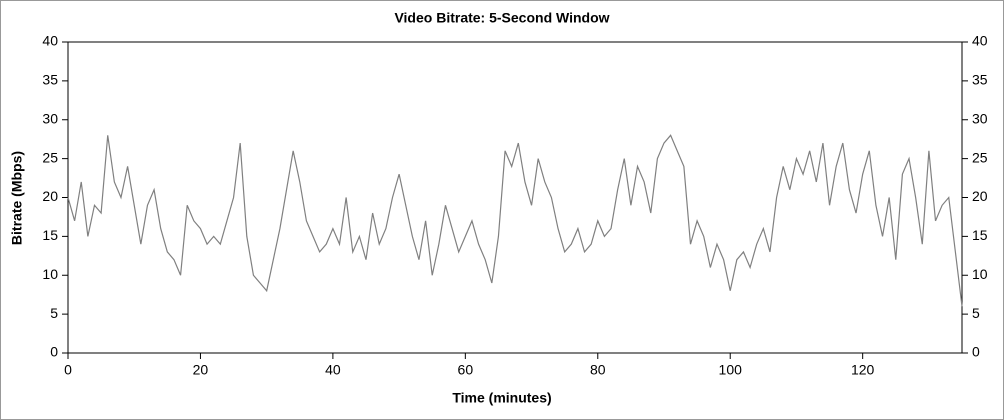 The width and height of the screenshot is (1004, 420). Describe the element at coordinates (50, 196) in the screenshot. I see `y-tick-label: 20` at that location.